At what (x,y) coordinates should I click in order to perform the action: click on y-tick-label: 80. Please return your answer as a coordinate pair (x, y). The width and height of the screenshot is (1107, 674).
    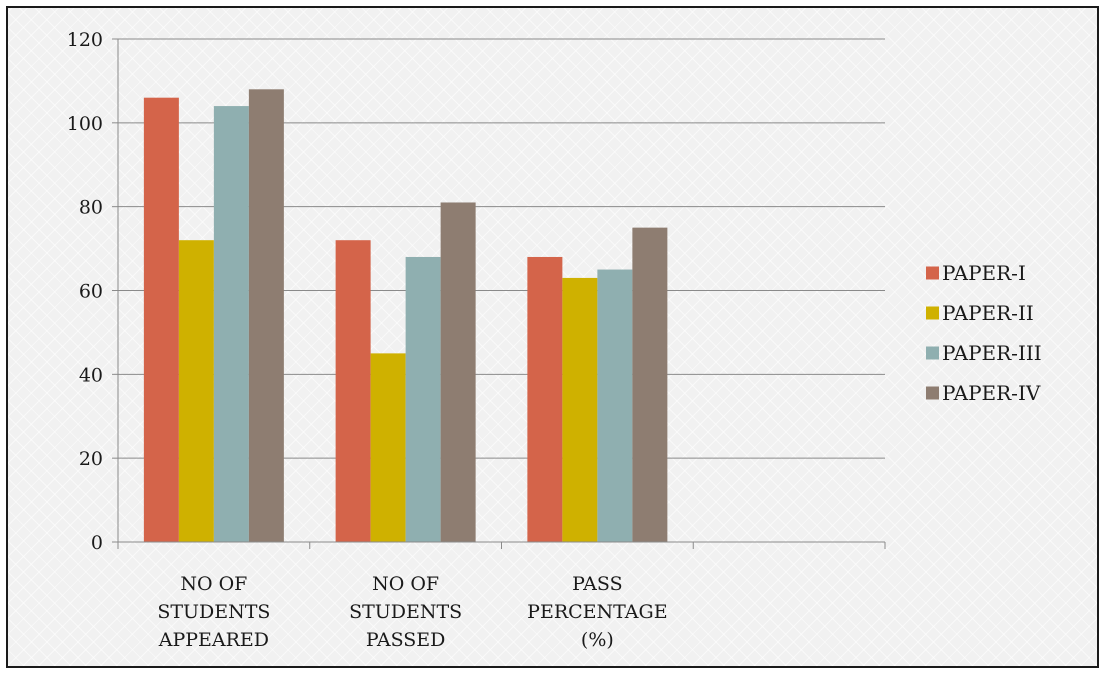
    Looking at the image, I should click on (91, 208).